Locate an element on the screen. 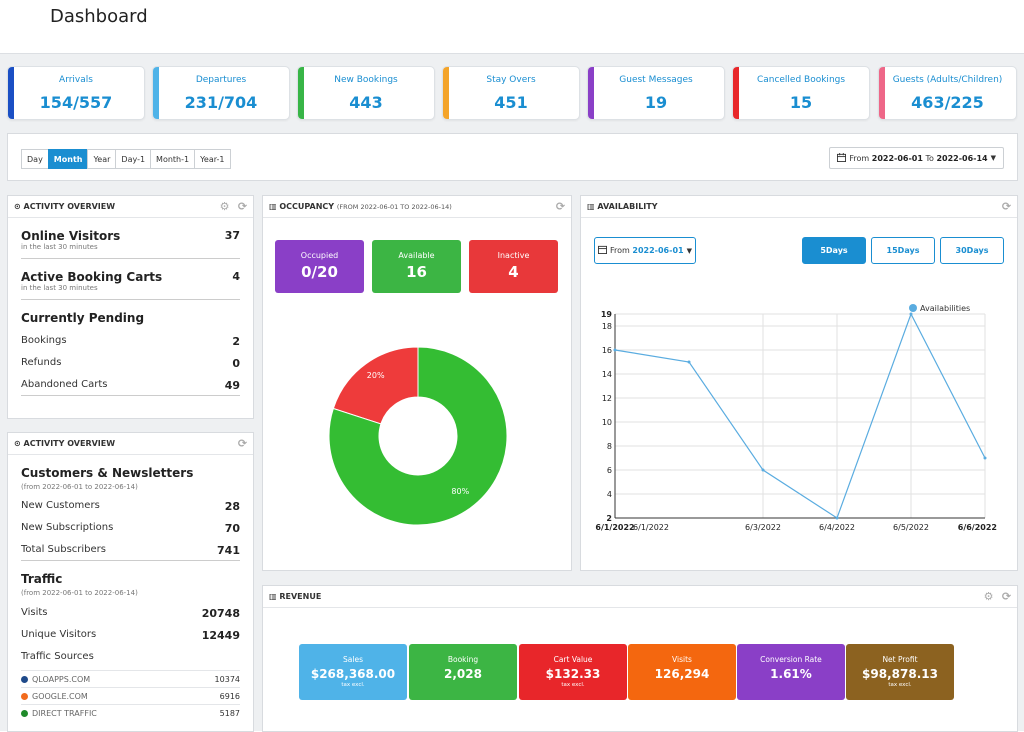 The image size is (1024, 732). series-line-availabilities is located at coordinates (800, 415).